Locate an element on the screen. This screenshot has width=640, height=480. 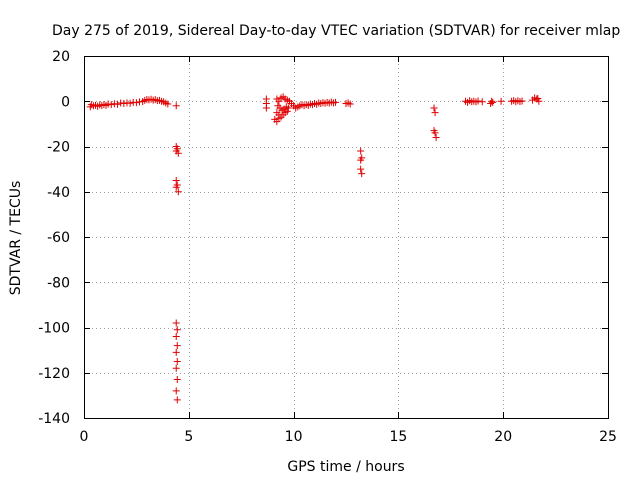
x-axis-label: GPS time / hours is located at coordinates (345, 467).